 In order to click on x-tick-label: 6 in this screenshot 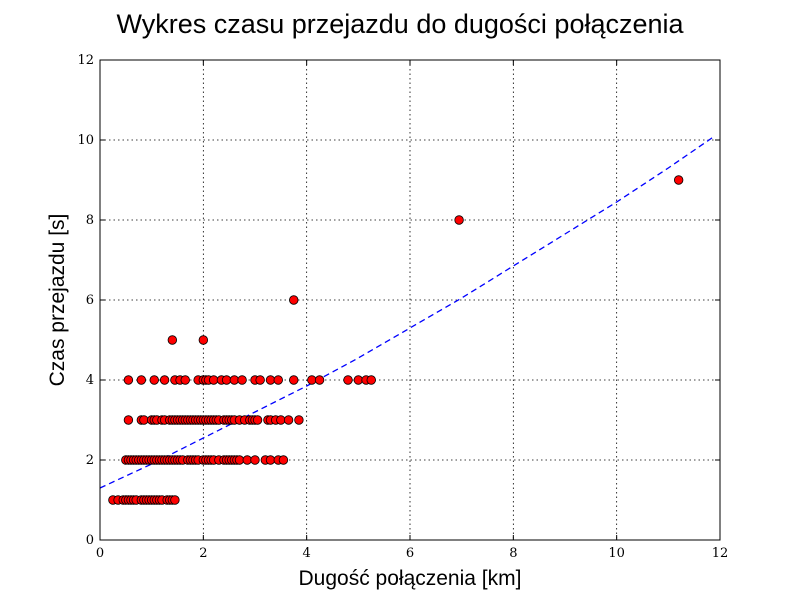, I will do `click(410, 553)`.